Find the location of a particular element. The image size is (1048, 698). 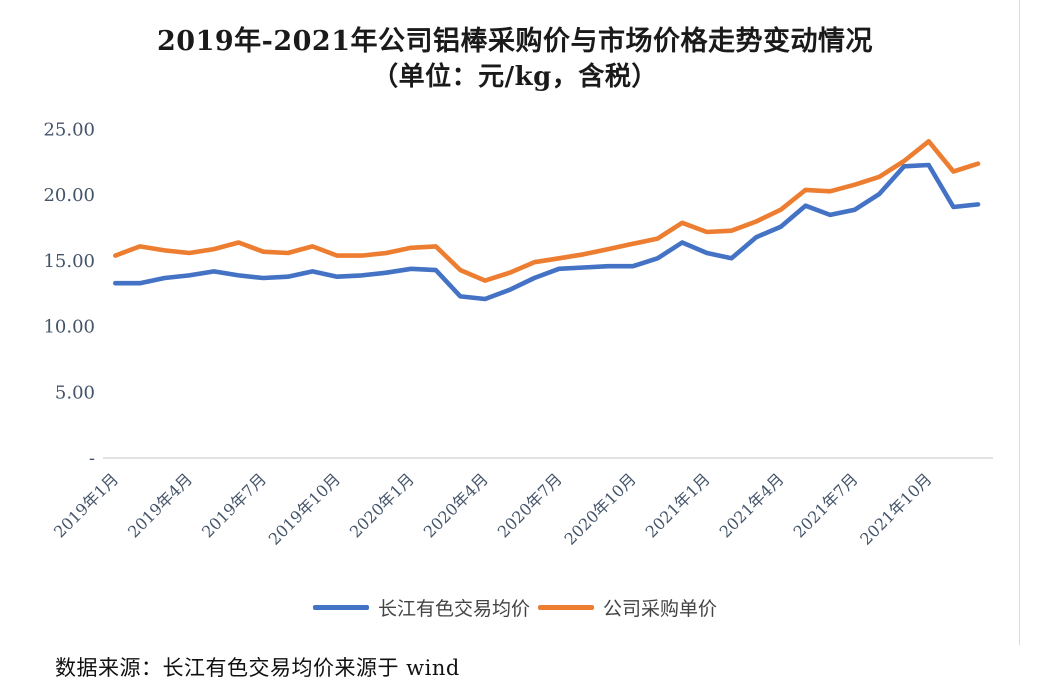

chart-legend: 长江有色交易均价 公司采购单价 is located at coordinates (515, 607).